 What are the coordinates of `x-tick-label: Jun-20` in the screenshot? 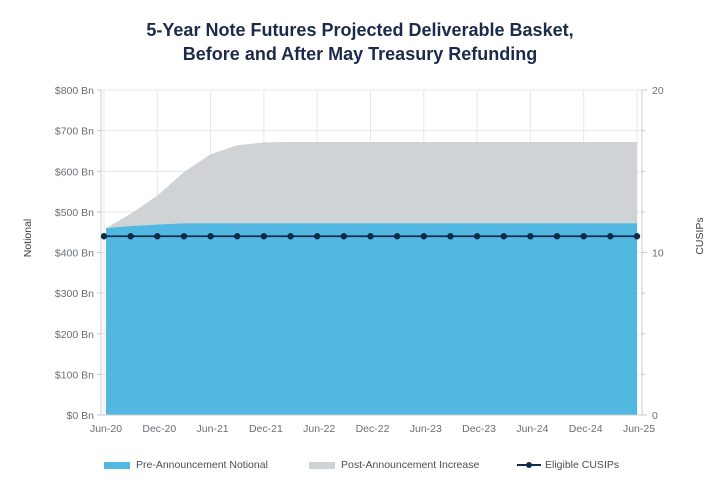 It's located at (106, 429).